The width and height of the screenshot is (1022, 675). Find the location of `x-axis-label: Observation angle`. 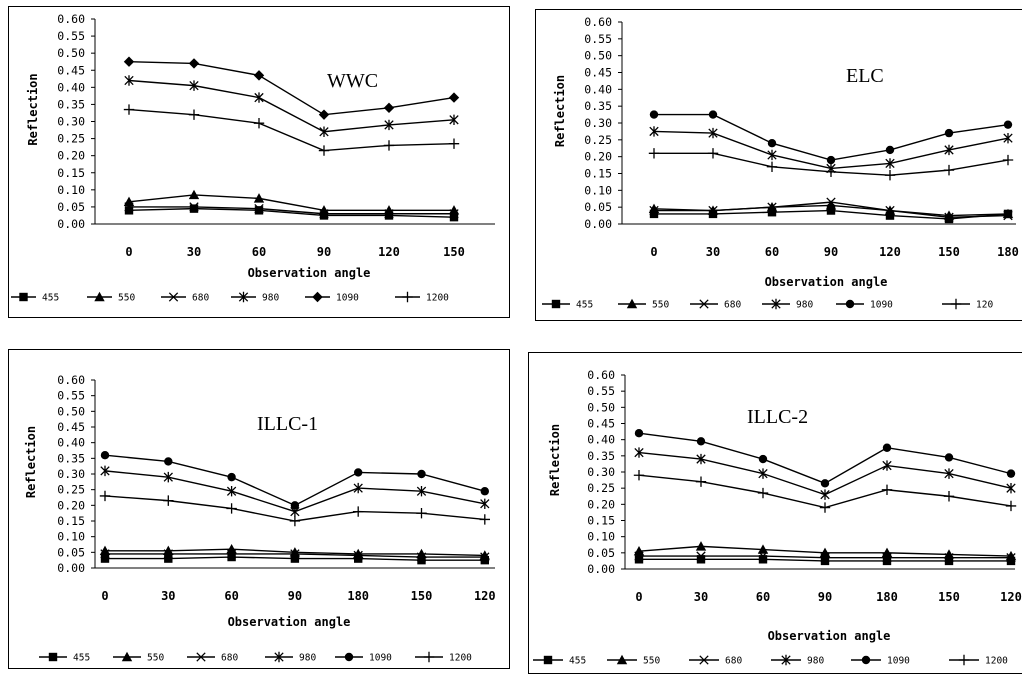

x-axis-label: Observation angle is located at coordinates (826, 282).